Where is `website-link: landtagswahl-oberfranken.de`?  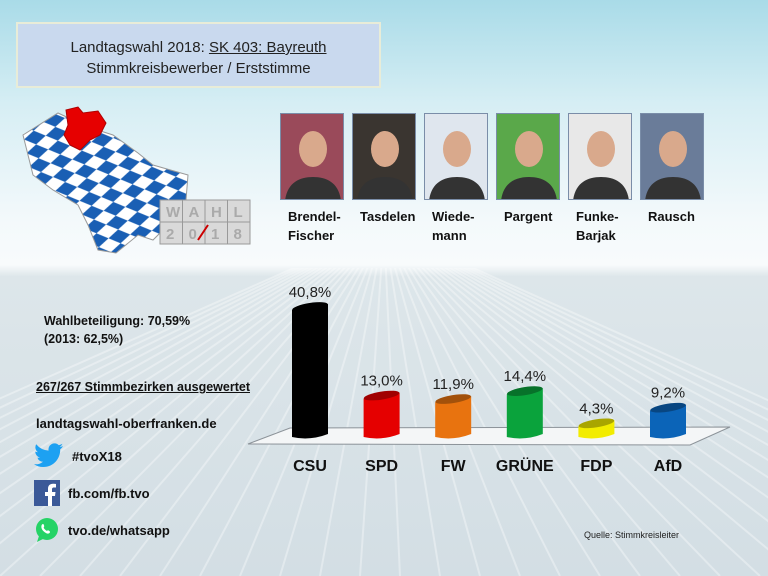
website-link: landtagswahl-oberfranken.de is located at coordinates (126, 423).